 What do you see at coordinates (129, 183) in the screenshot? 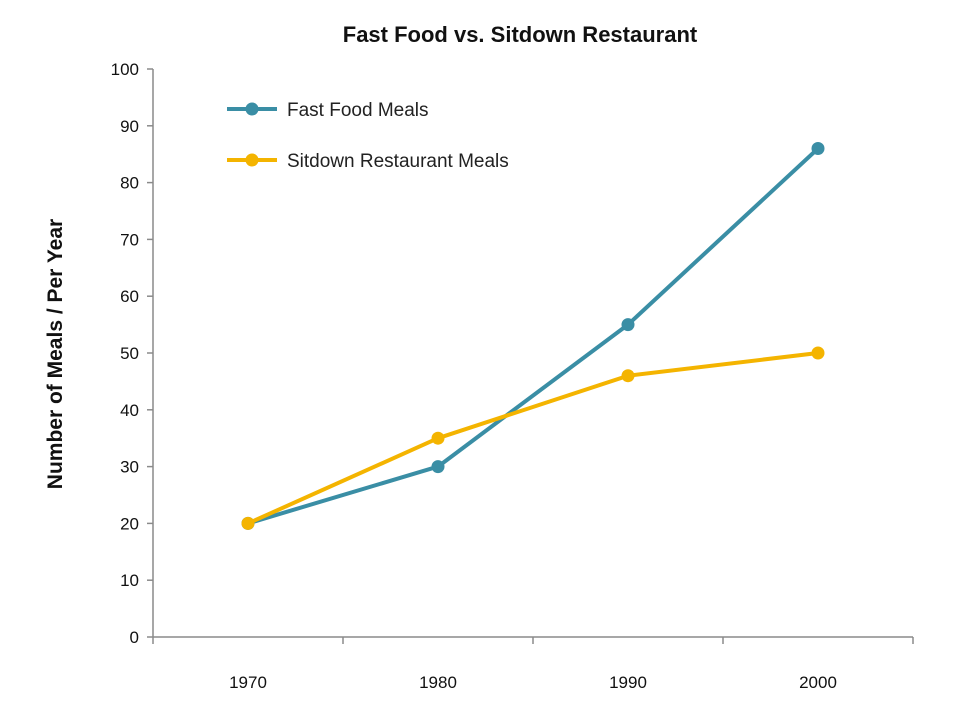
I see `y-tick-label: 80` at bounding box center [129, 183].